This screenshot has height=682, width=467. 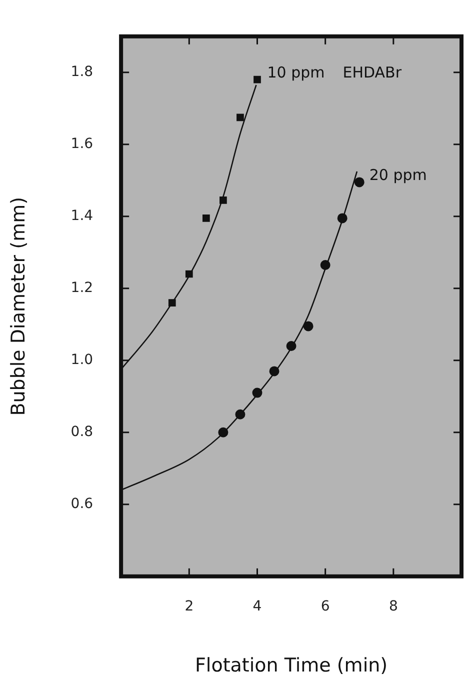 I want to click on y-tick-label: 1.2, so click(x=82, y=288).